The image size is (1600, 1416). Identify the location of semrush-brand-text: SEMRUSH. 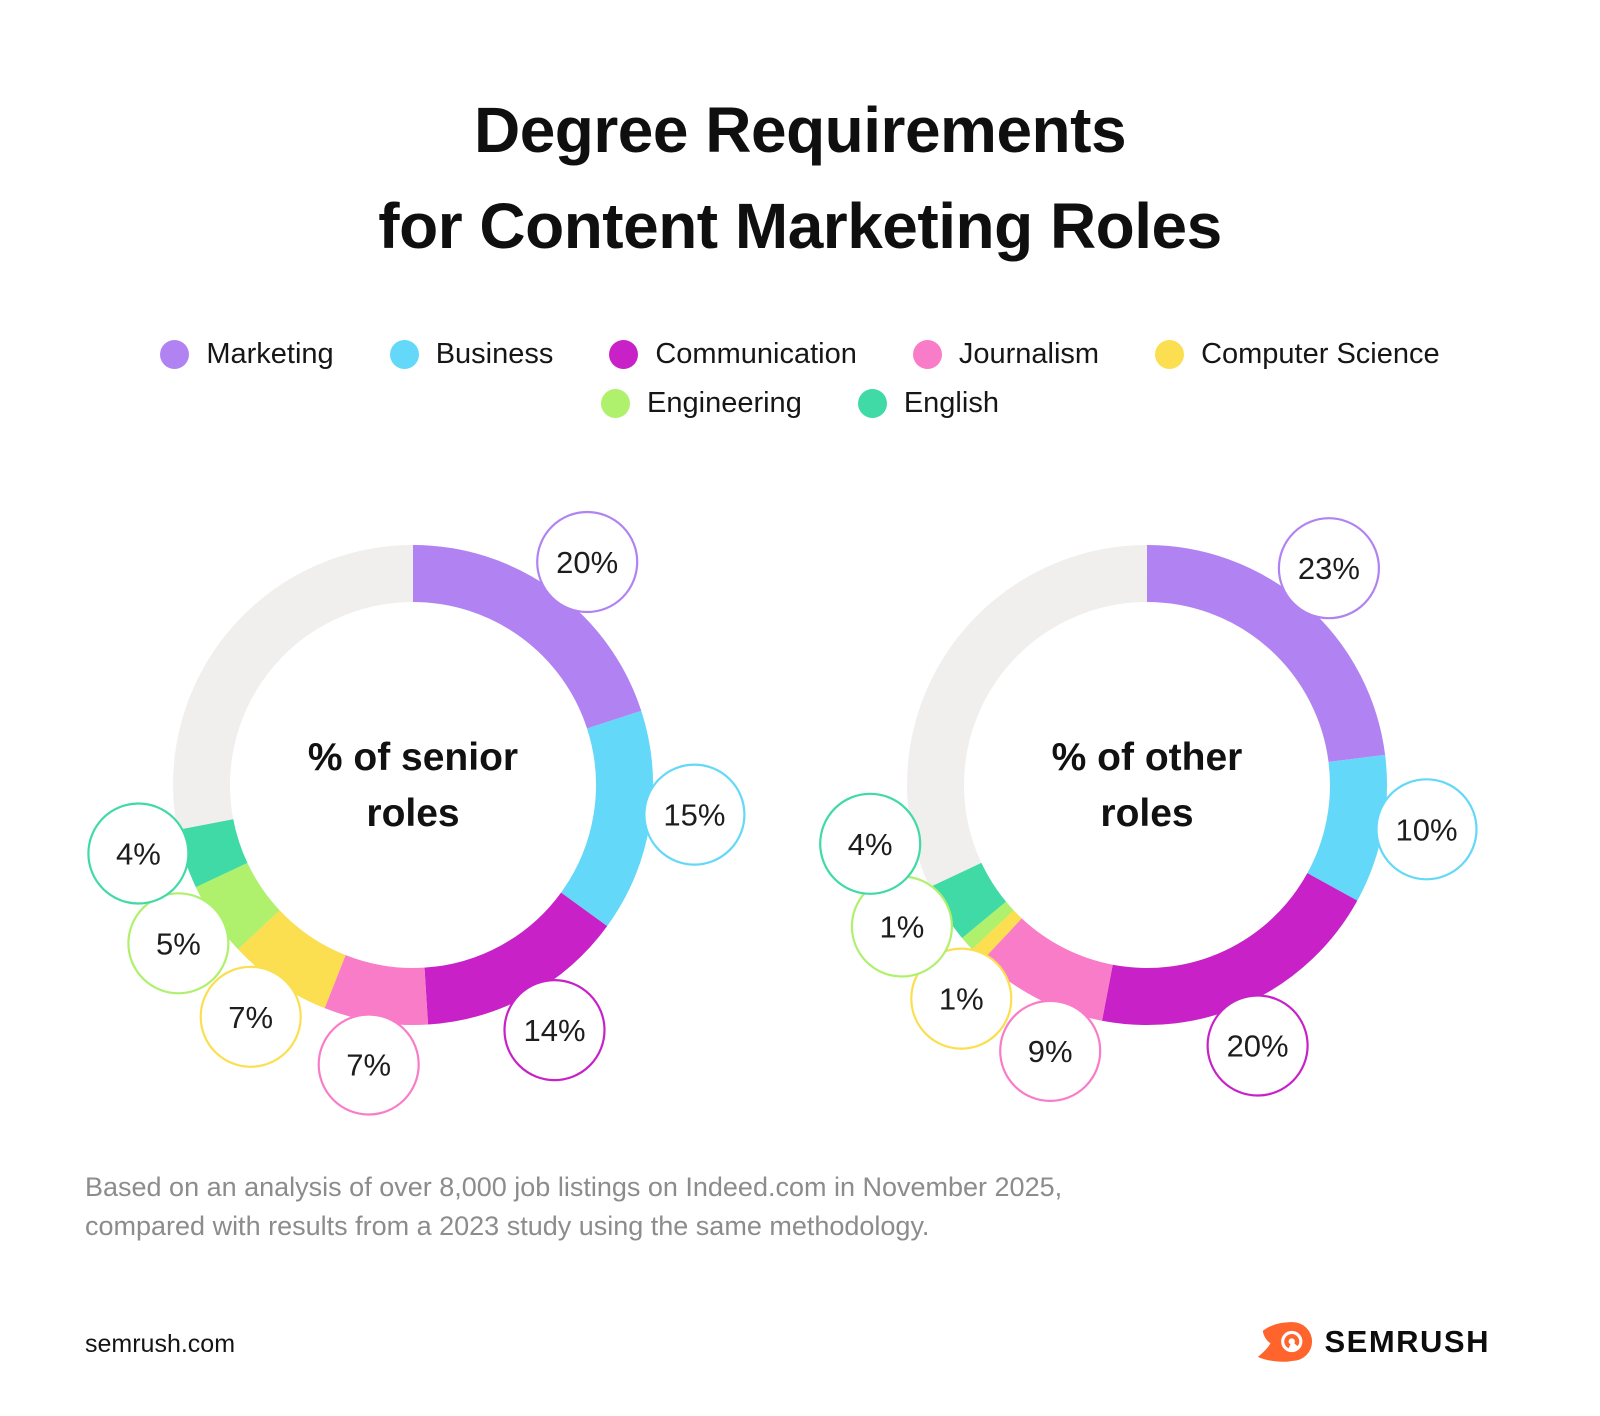
(1407, 1341).